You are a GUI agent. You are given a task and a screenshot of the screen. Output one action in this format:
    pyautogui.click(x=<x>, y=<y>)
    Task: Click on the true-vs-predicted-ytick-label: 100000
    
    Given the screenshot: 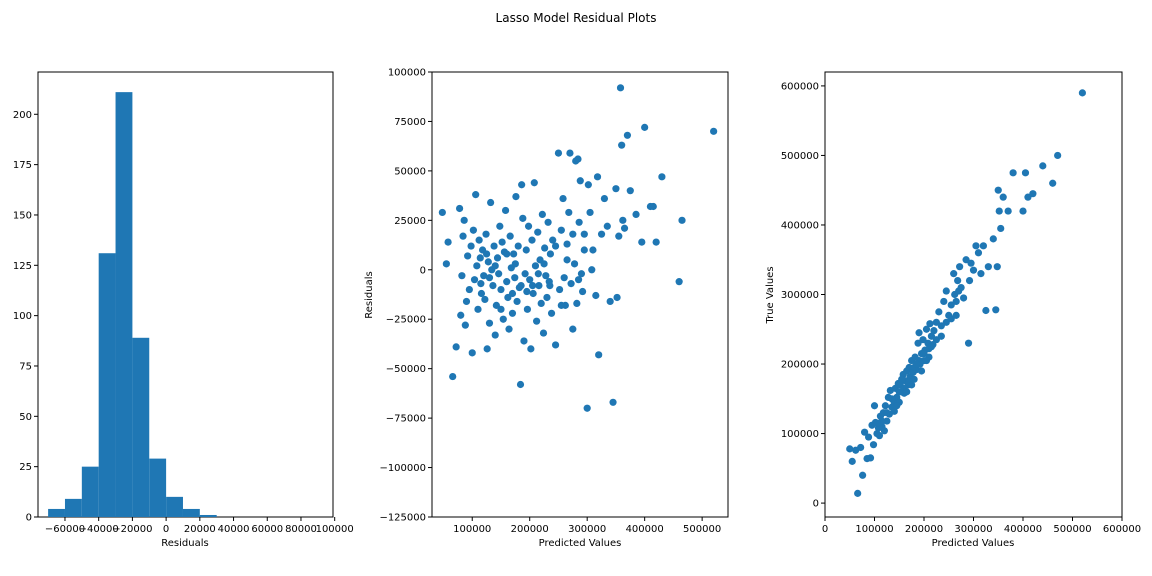 What is the action you would take?
    pyautogui.click(x=800, y=434)
    